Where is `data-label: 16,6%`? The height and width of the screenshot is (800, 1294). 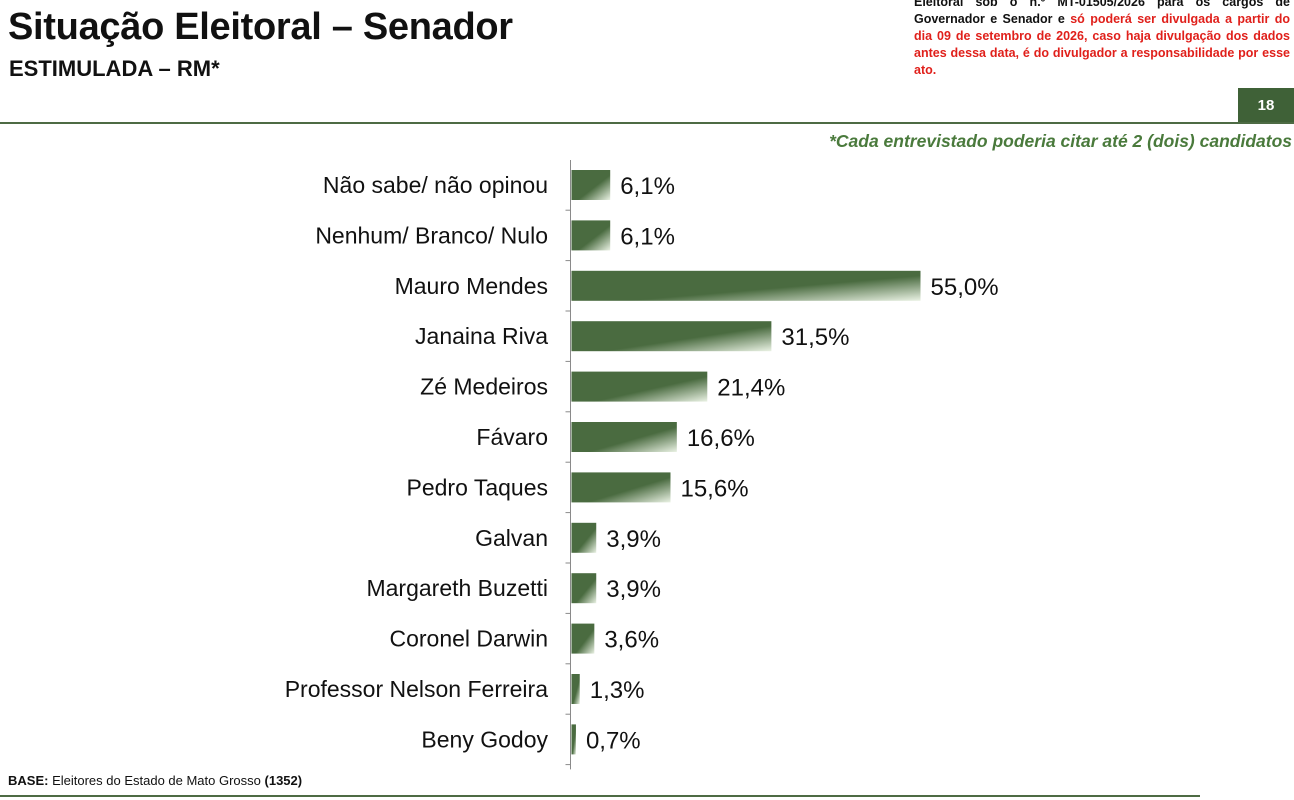 data-label: 16,6% is located at coordinates (721, 438).